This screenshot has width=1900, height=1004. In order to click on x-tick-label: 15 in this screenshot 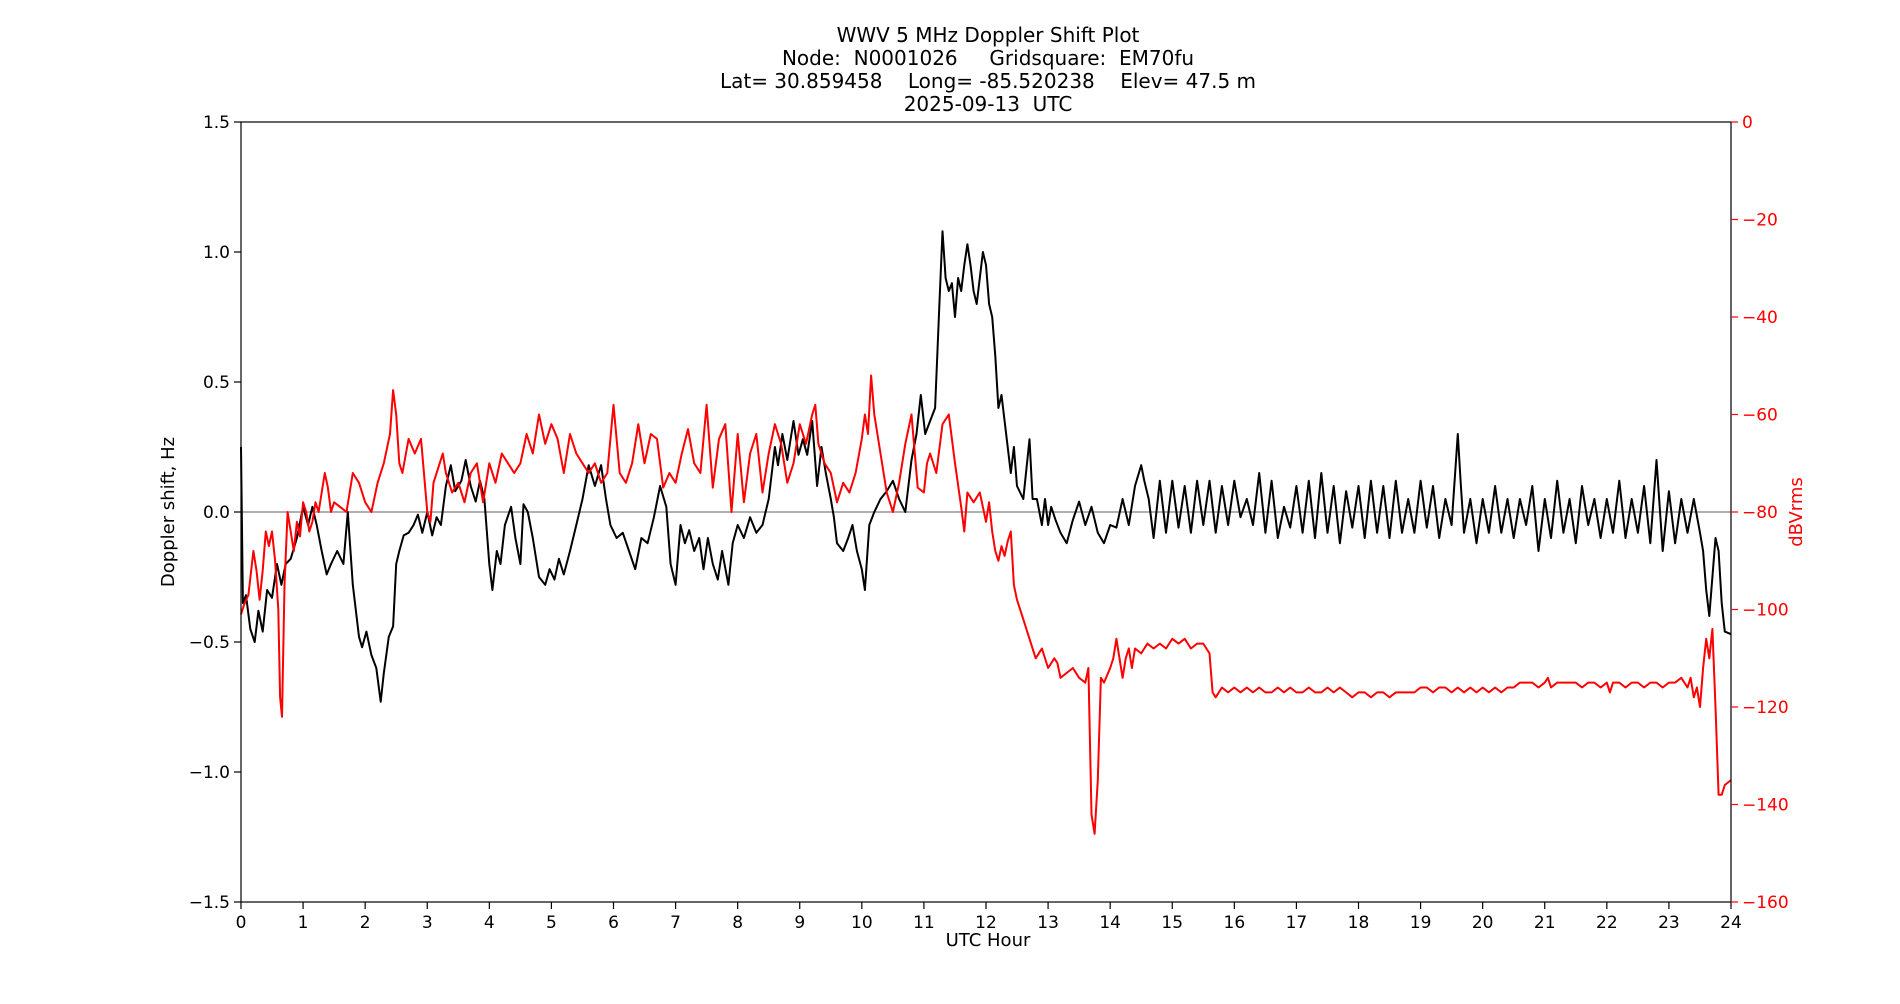, I will do `click(1172, 923)`.